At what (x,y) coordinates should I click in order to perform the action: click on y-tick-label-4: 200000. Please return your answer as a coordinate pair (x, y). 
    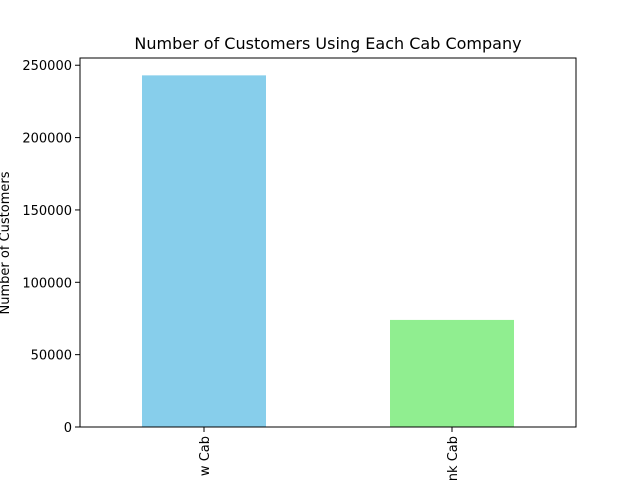
    Looking at the image, I should click on (47, 139).